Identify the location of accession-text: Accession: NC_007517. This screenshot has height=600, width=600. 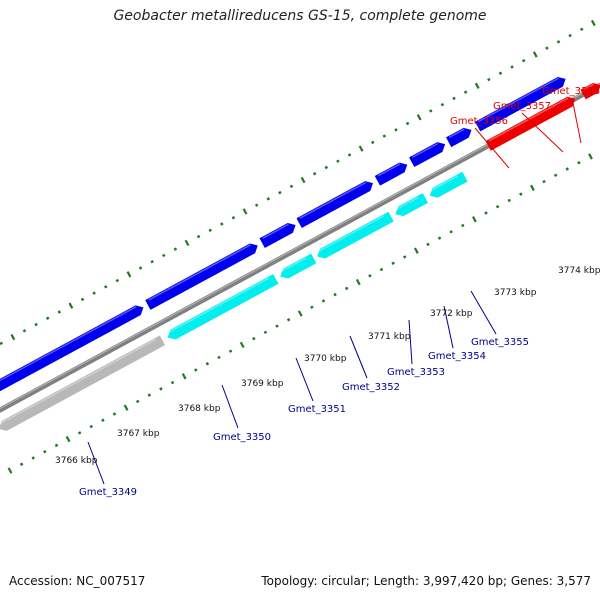
(77, 581).